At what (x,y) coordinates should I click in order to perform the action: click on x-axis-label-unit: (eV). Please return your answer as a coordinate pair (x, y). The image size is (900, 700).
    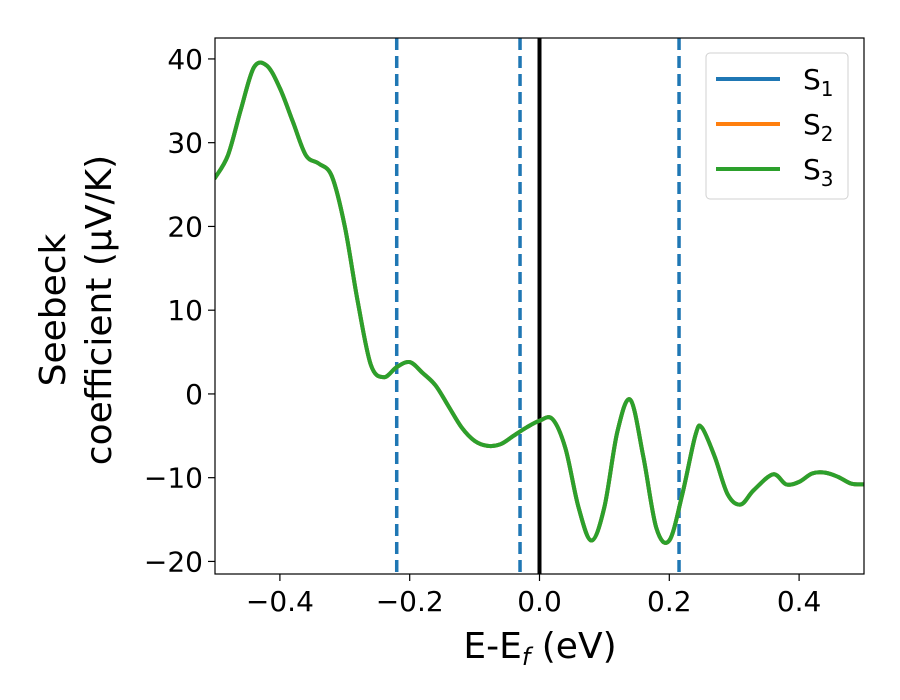
    Looking at the image, I should click on (573, 646).